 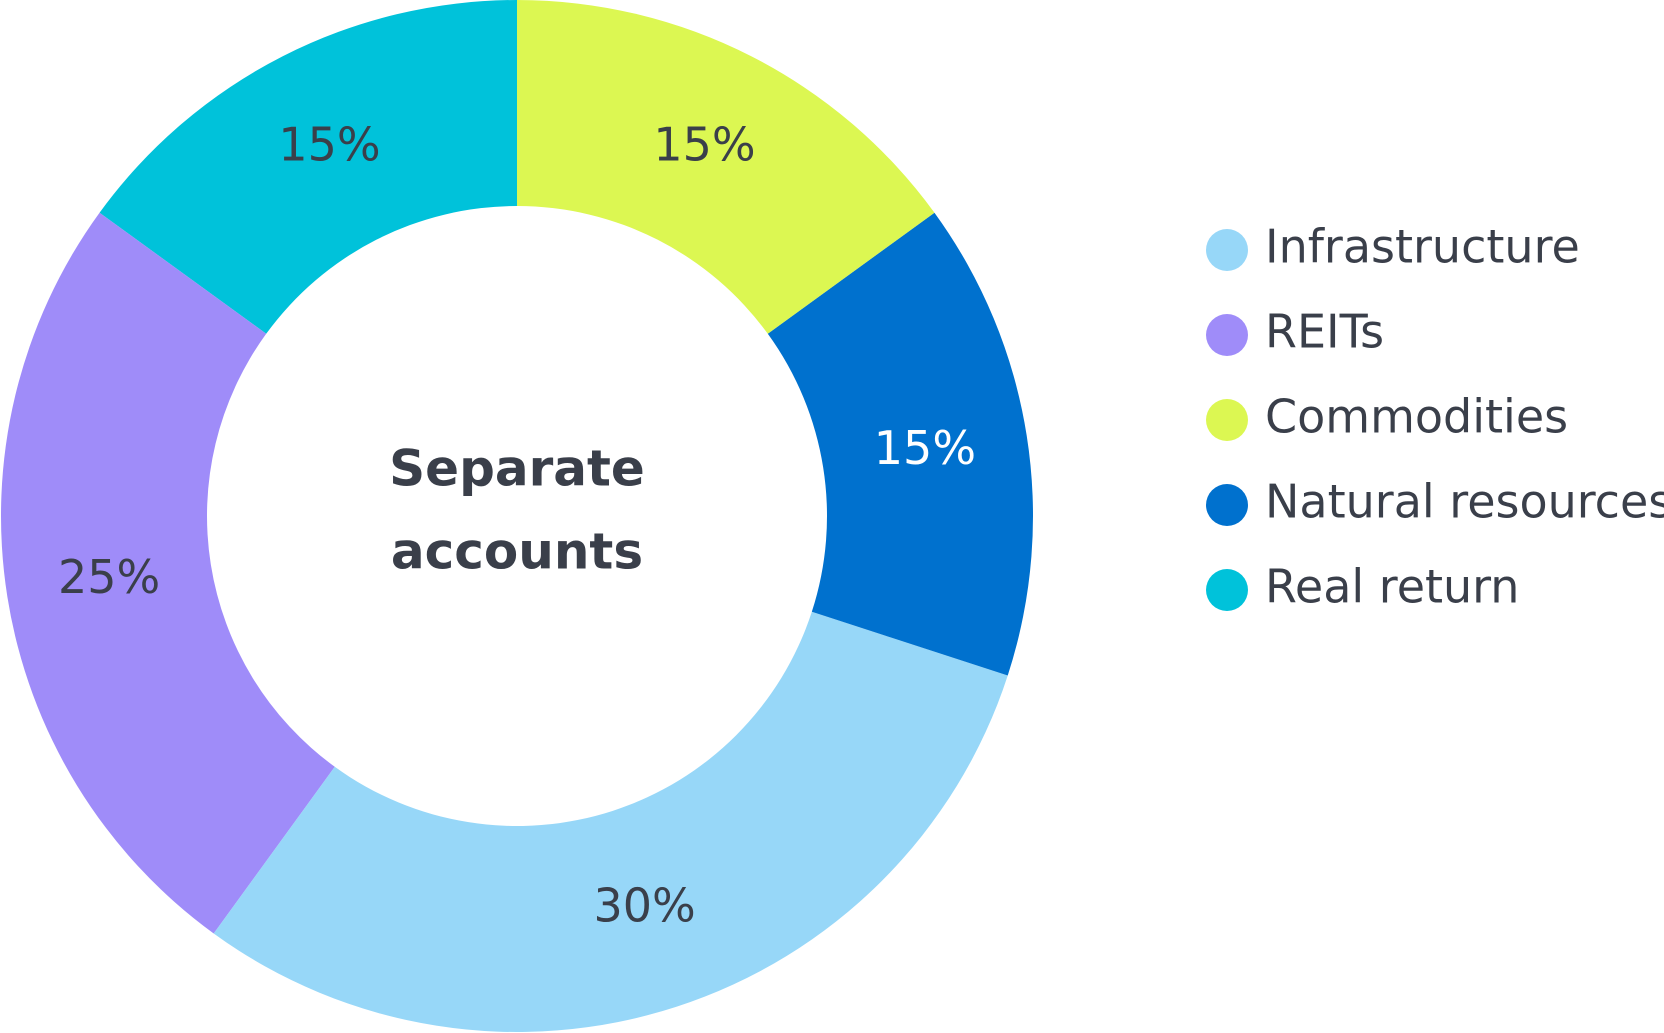 What do you see at coordinates (1392, 587) in the screenshot?
I see `legend-label: Real return` at bounding box center [1392, 587].